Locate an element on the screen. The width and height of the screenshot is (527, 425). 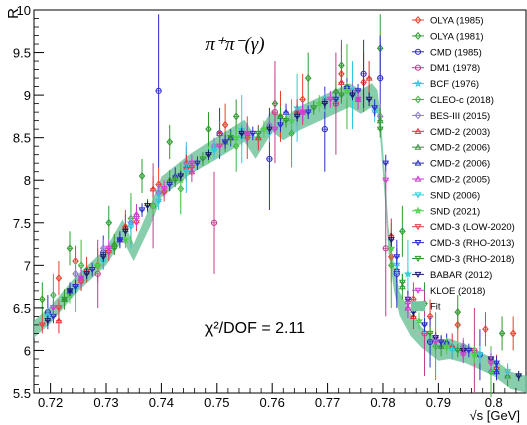
legend-label: BCF (1976) is located at coordinates (454, 84).